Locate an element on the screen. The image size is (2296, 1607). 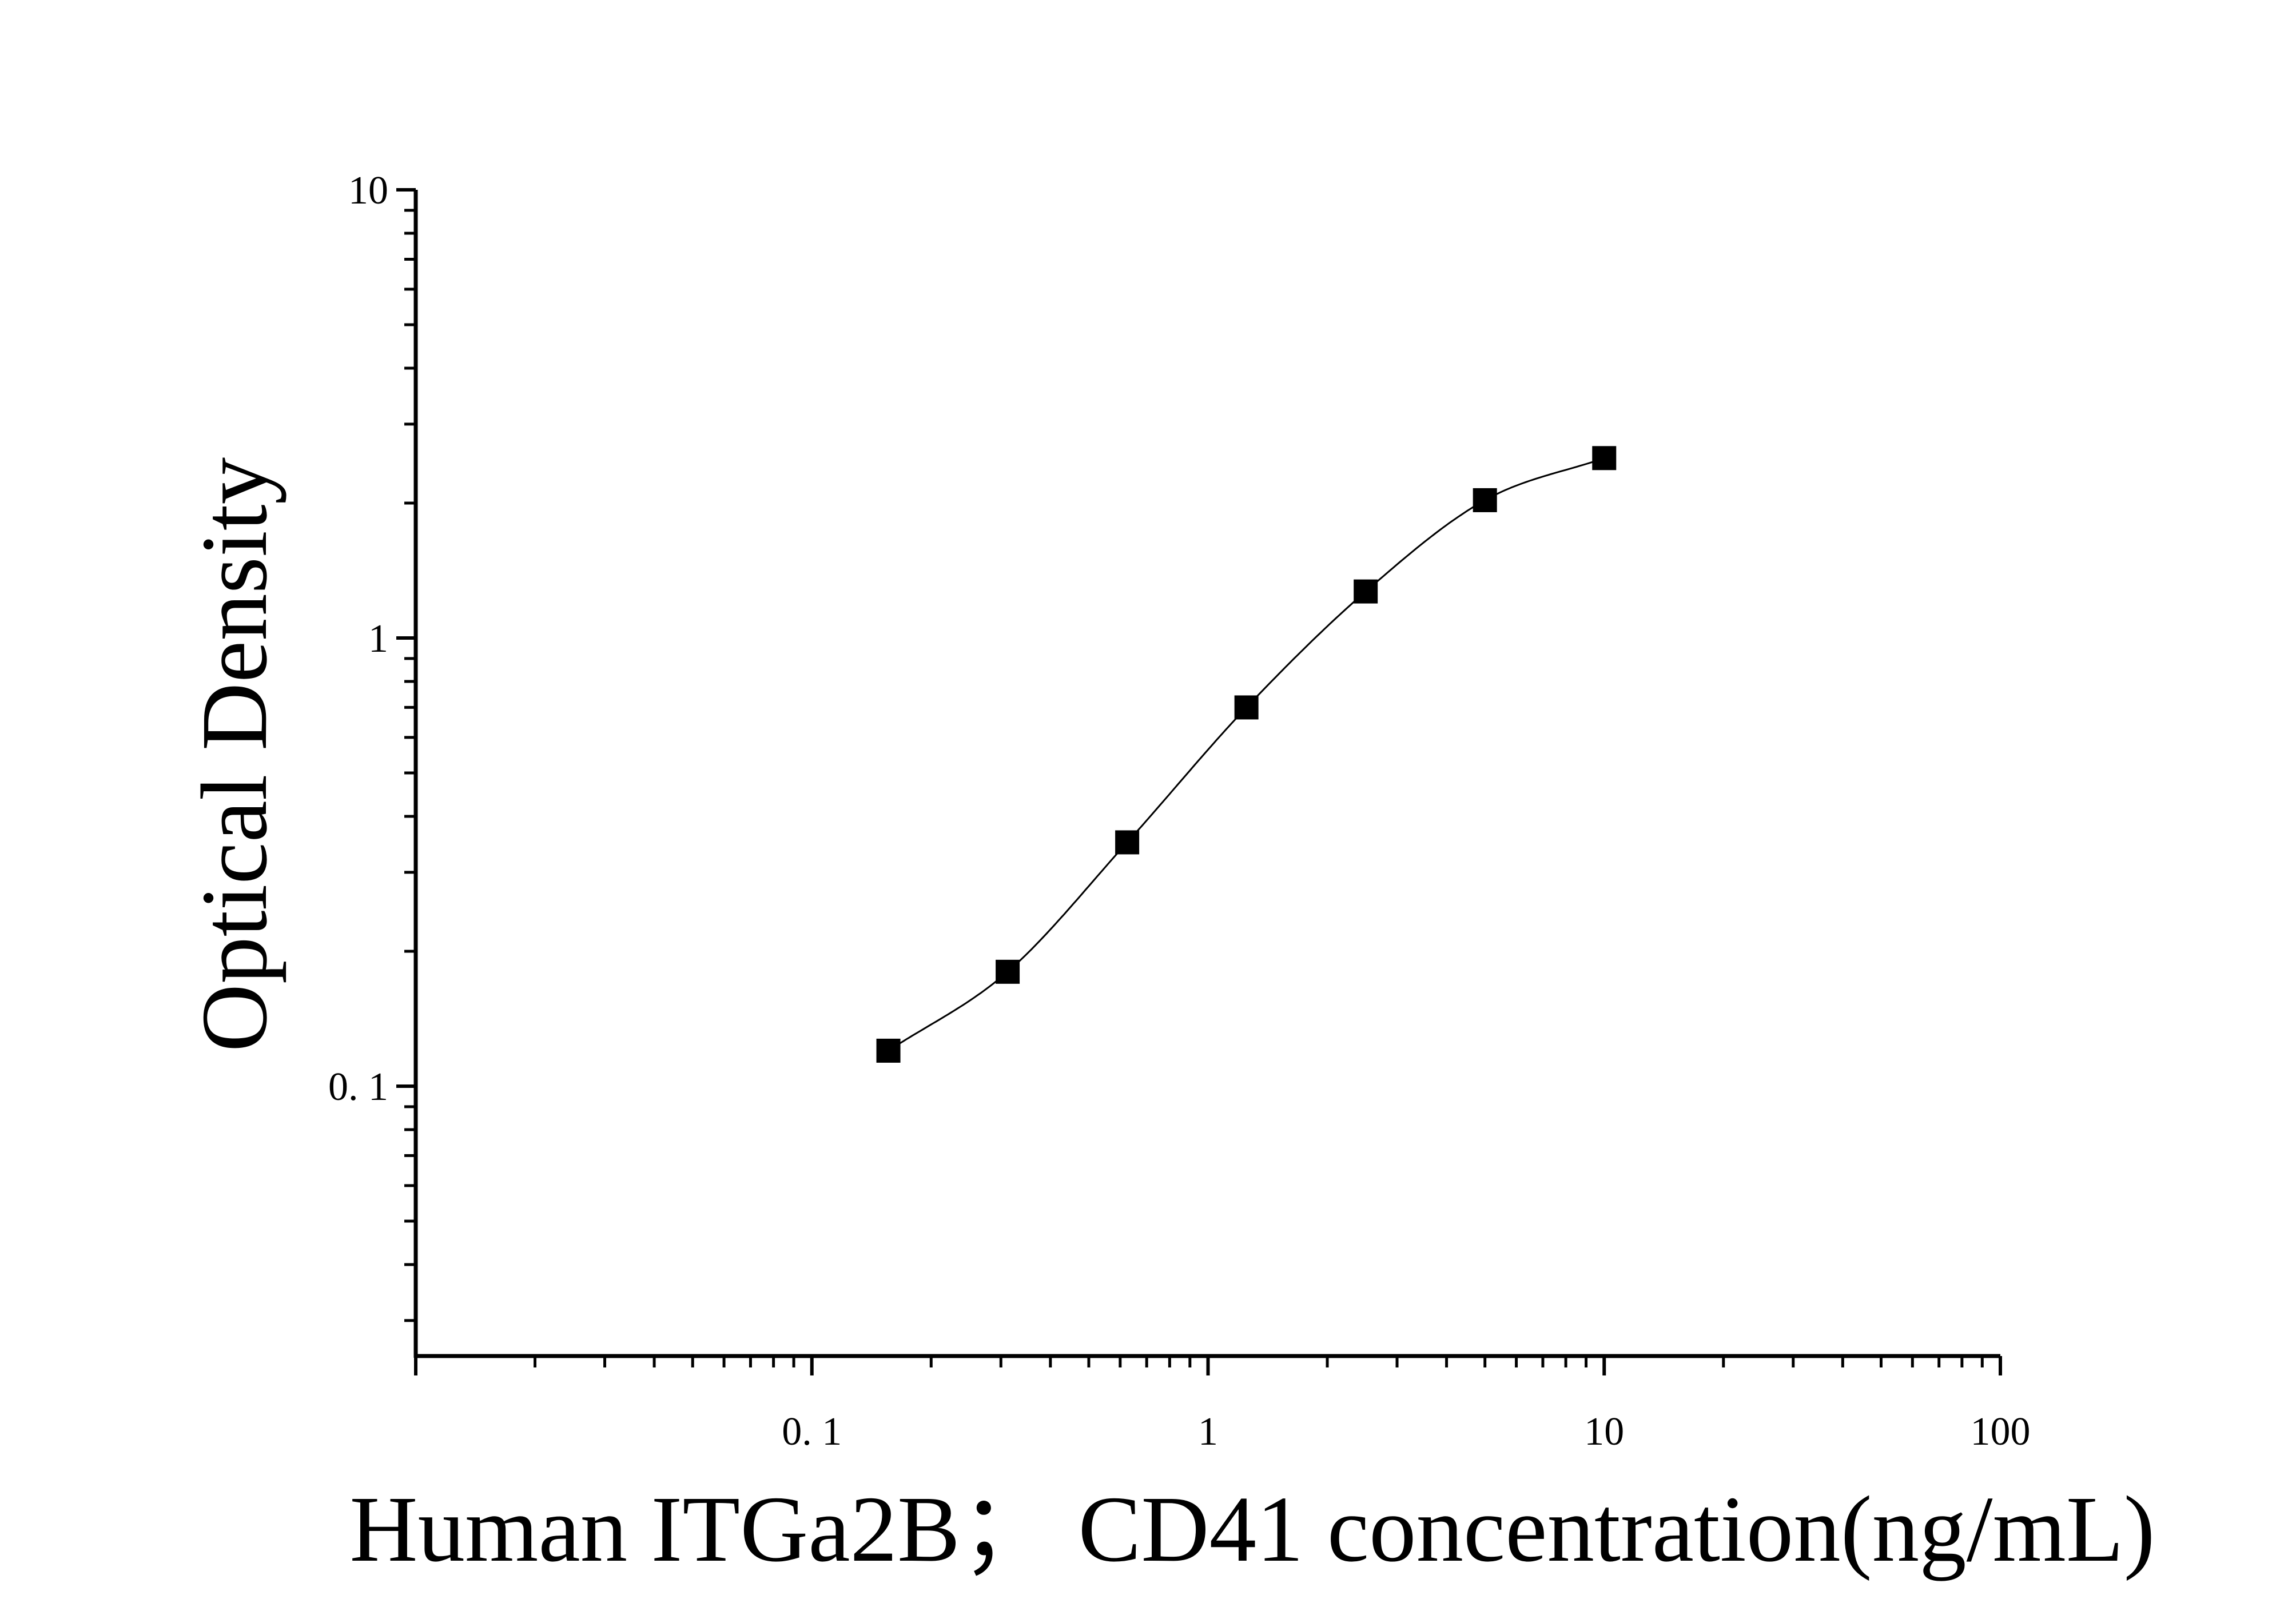
y-tick-label: 10 is located at coordinates (368, 191).